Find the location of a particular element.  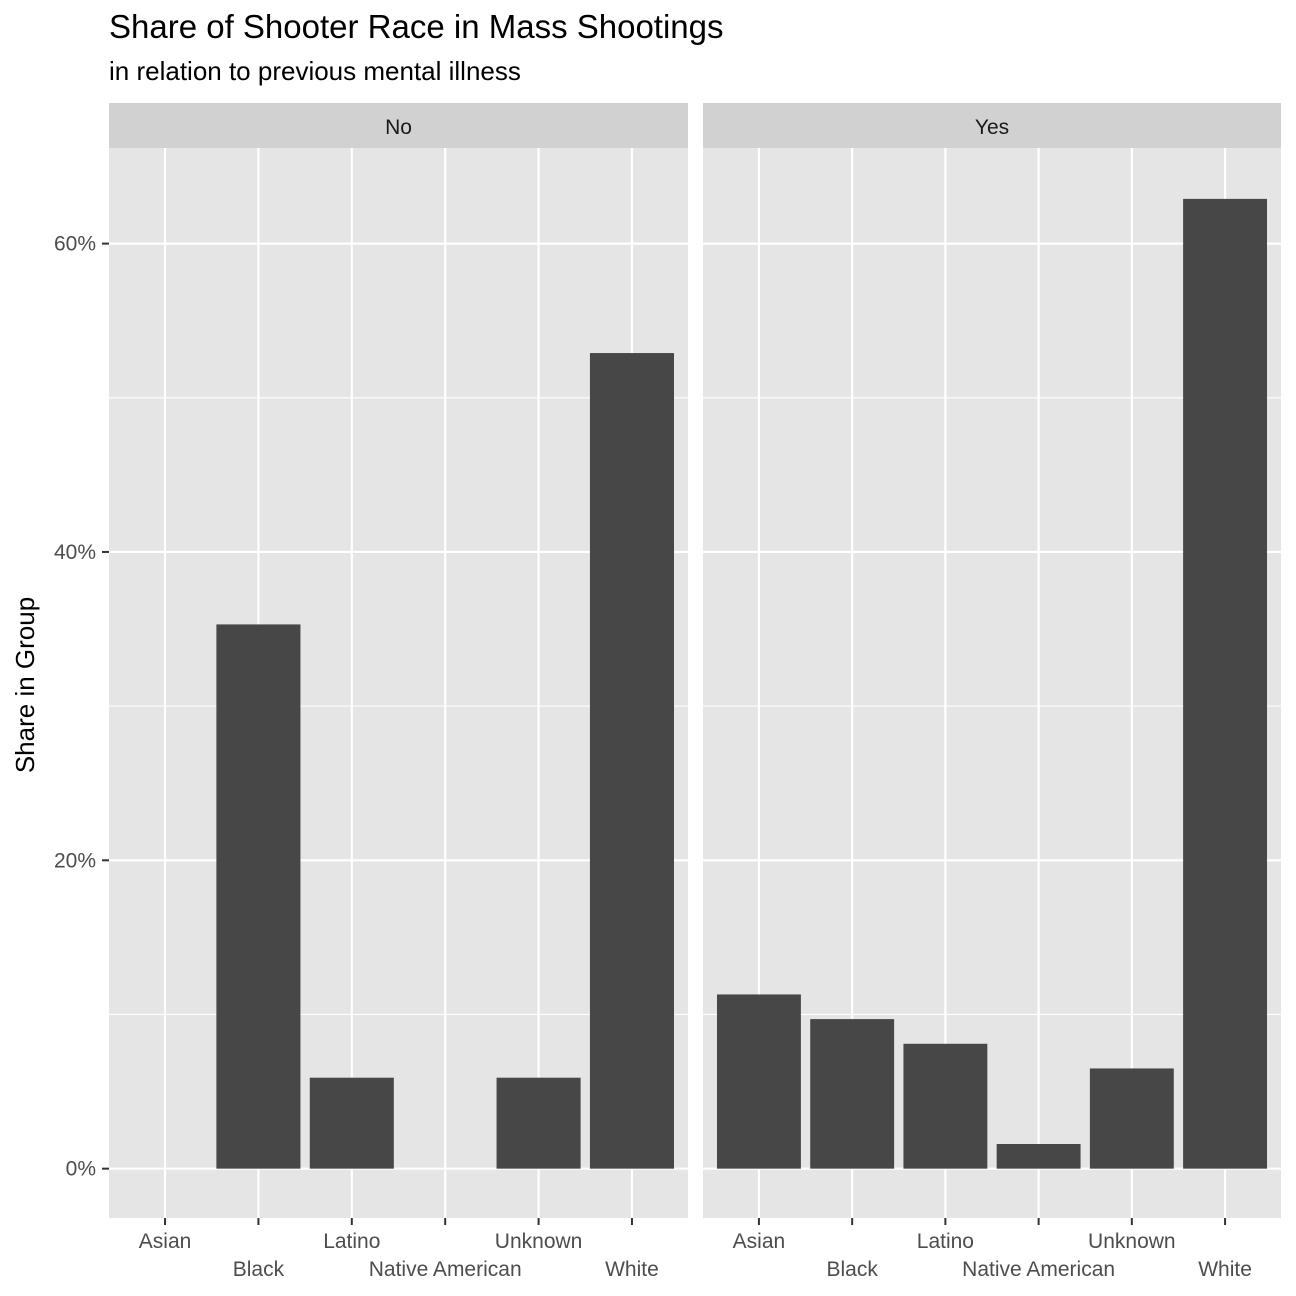

y-tick-label: 20% is located at coordinates (75, 860).